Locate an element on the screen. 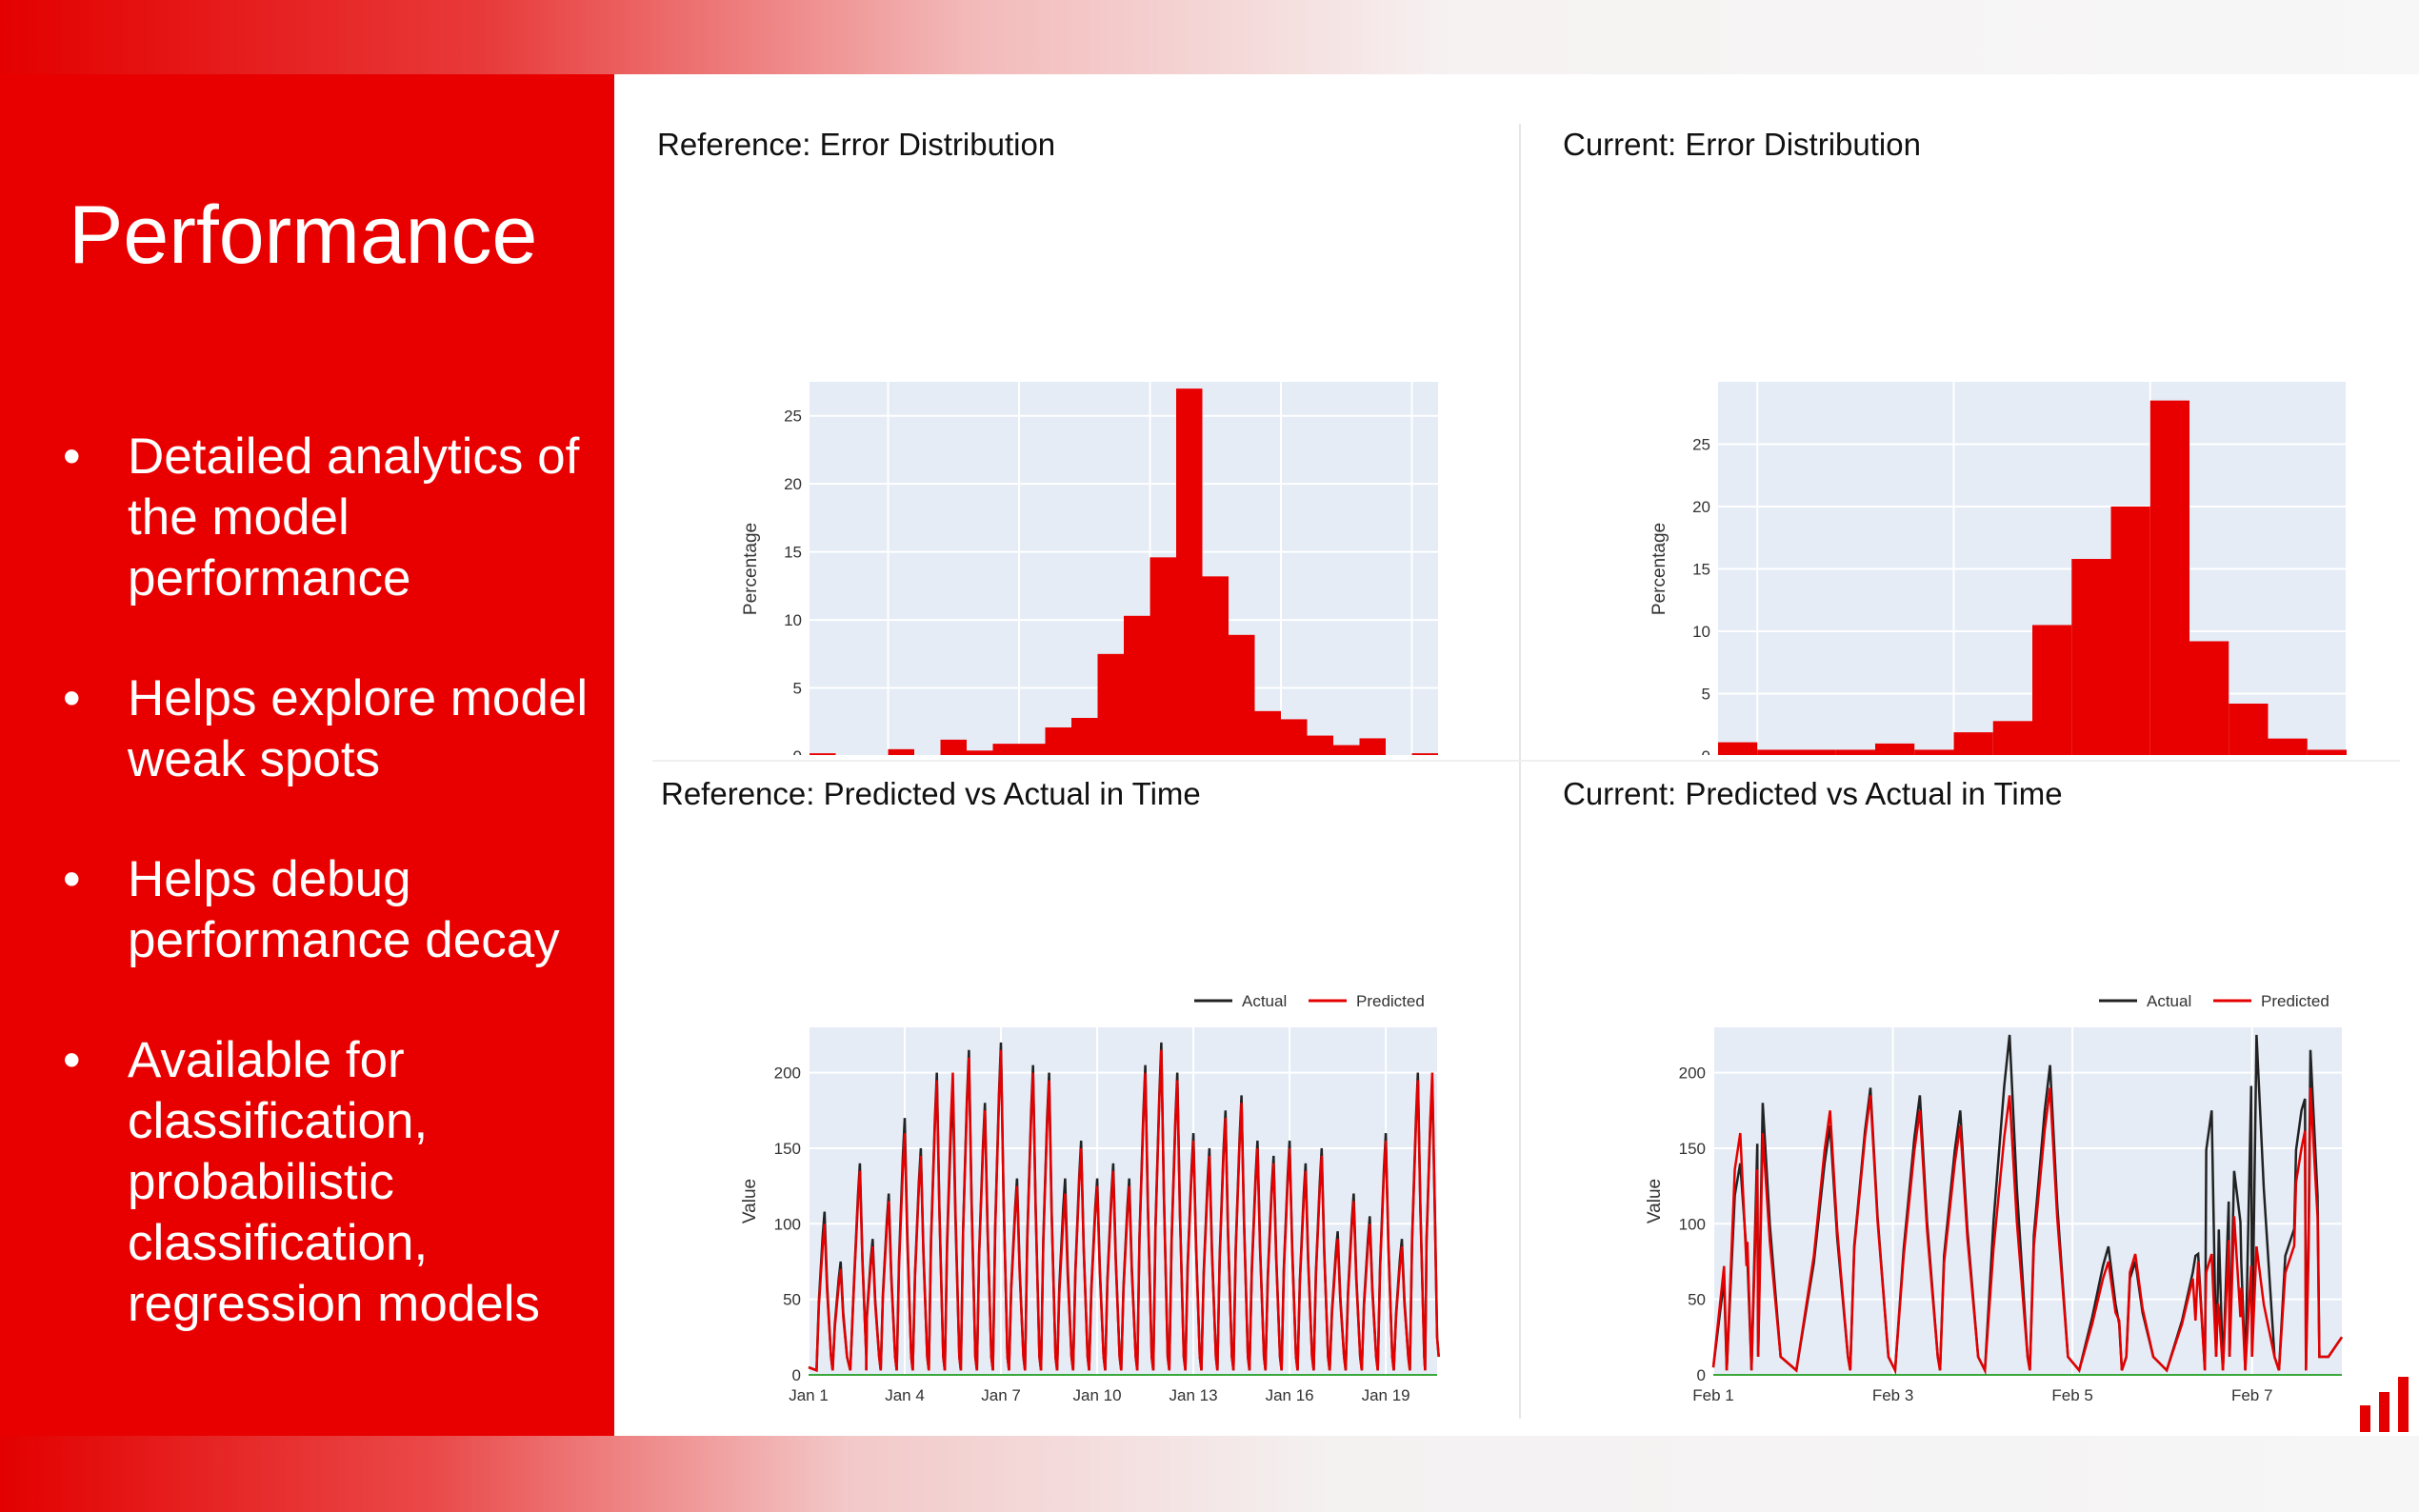  x-tick-label: Feb 5 is located at coordinates (2071, 1395).